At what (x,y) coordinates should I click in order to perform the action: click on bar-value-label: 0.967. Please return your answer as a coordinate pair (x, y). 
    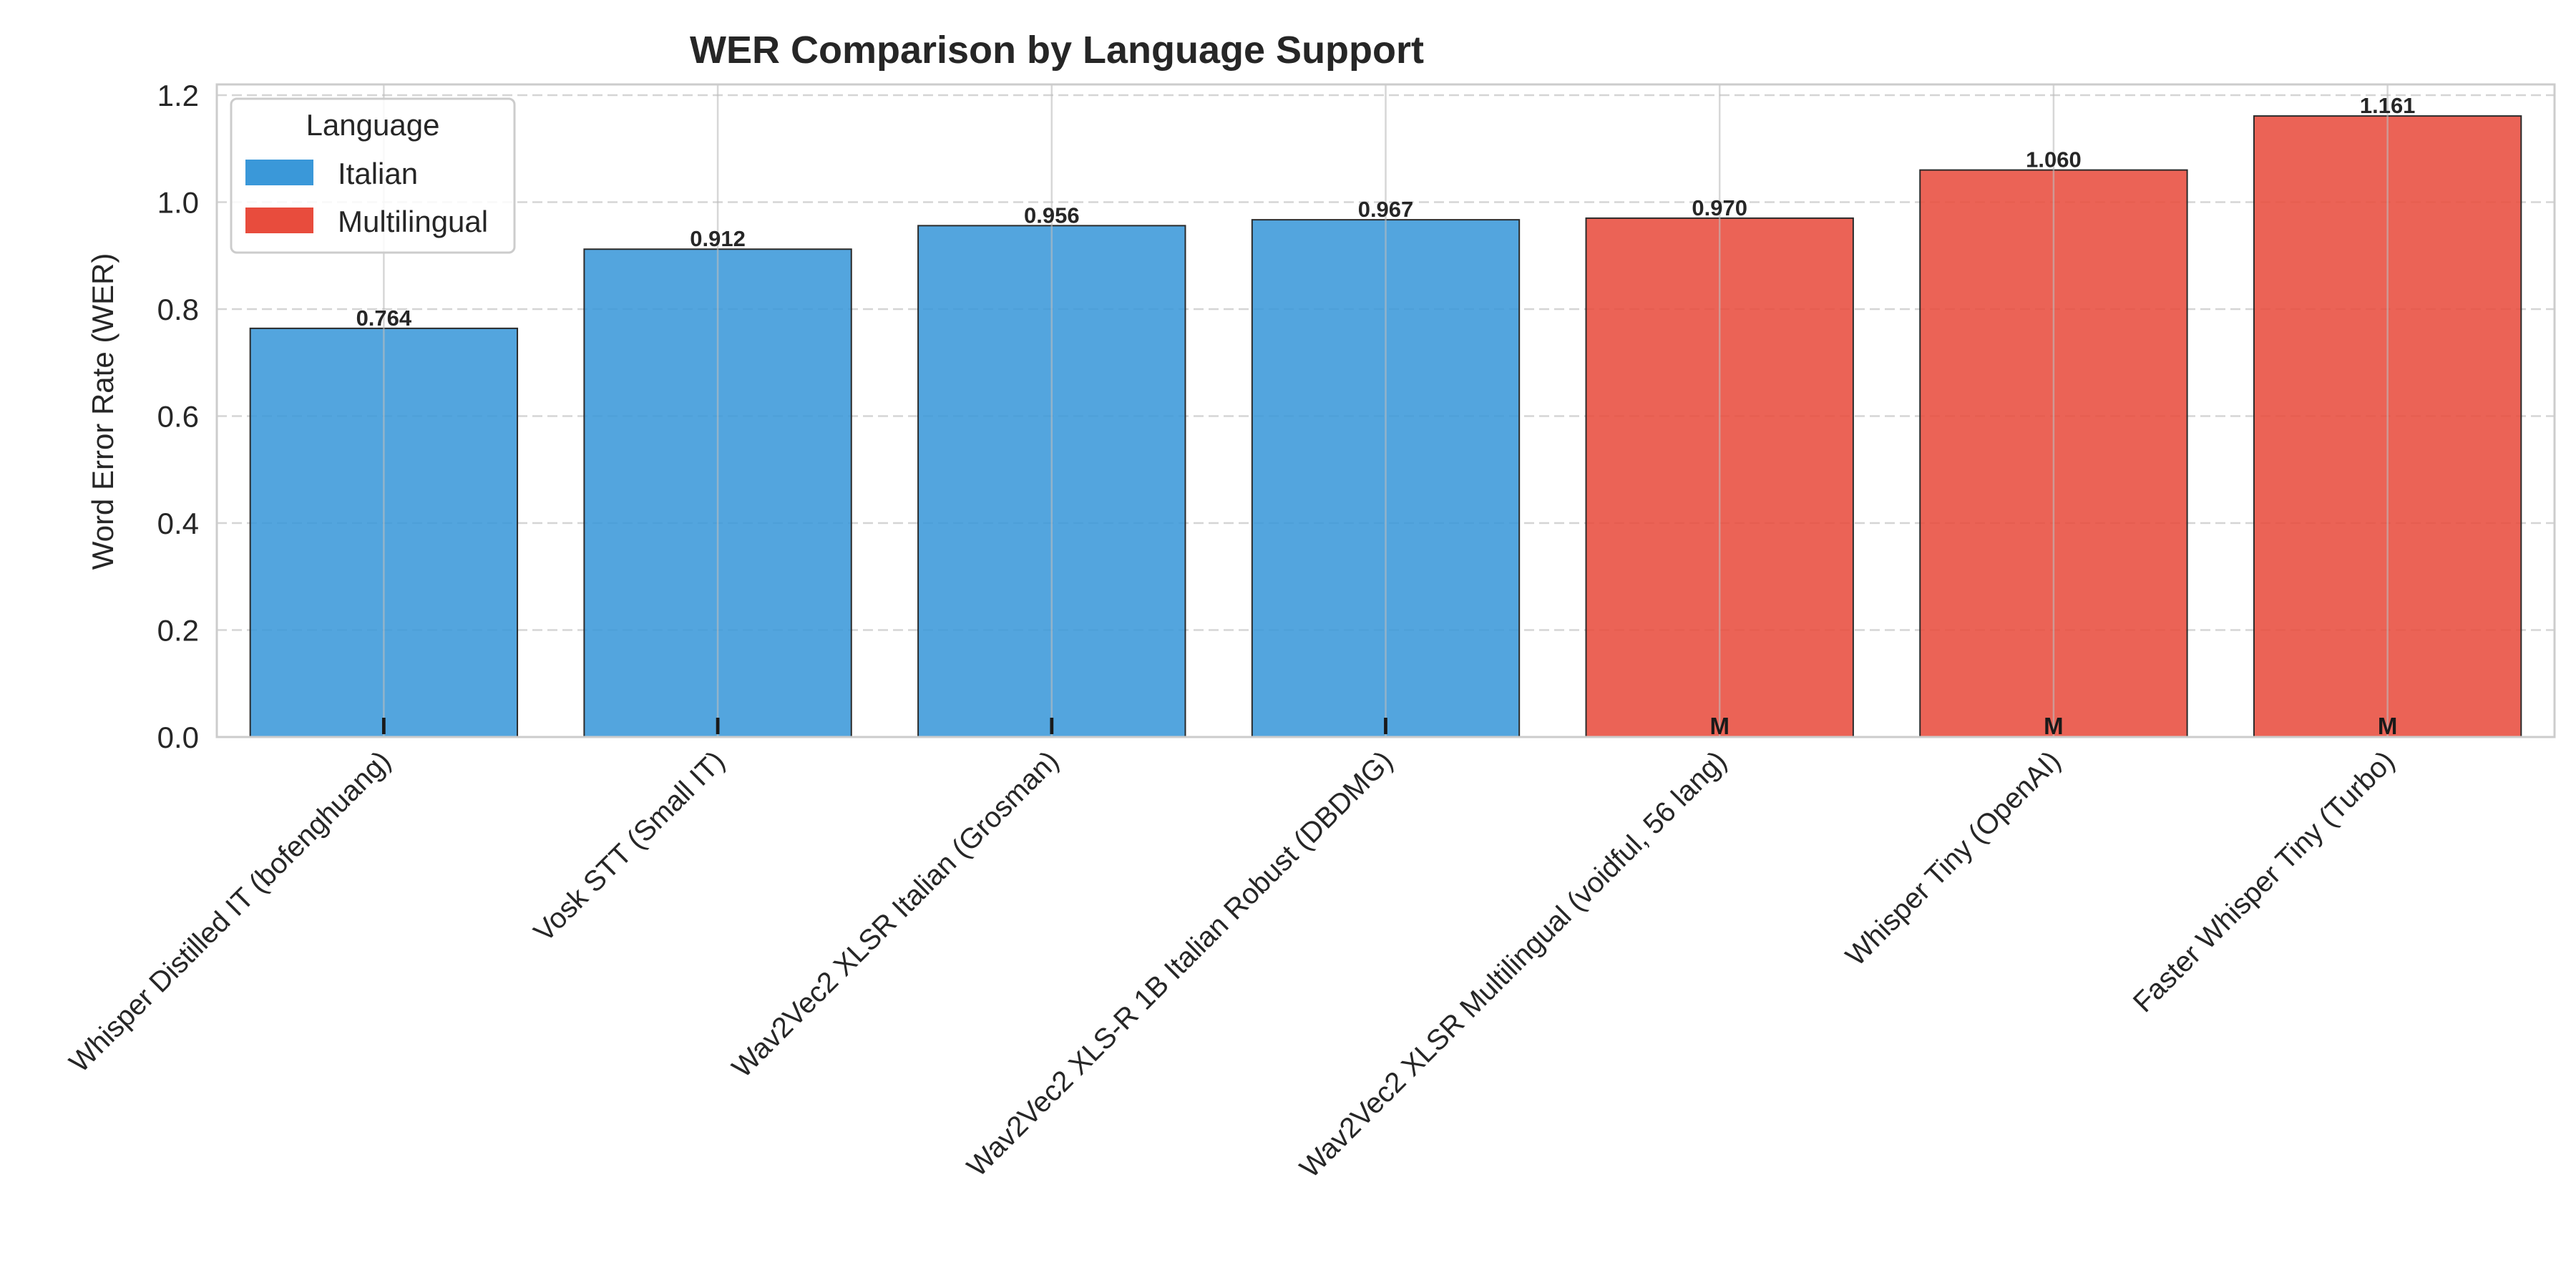
    Looking at the image, I should click on (1386, 209).